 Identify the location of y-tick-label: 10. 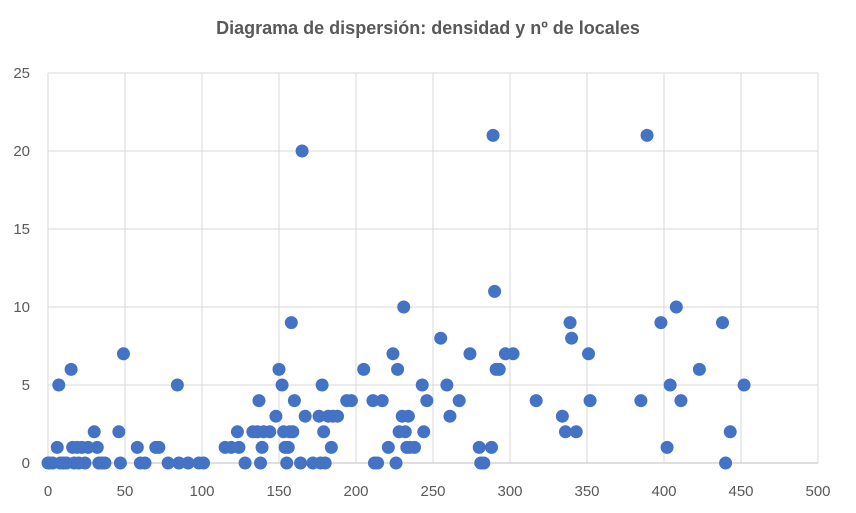
(21, 307).